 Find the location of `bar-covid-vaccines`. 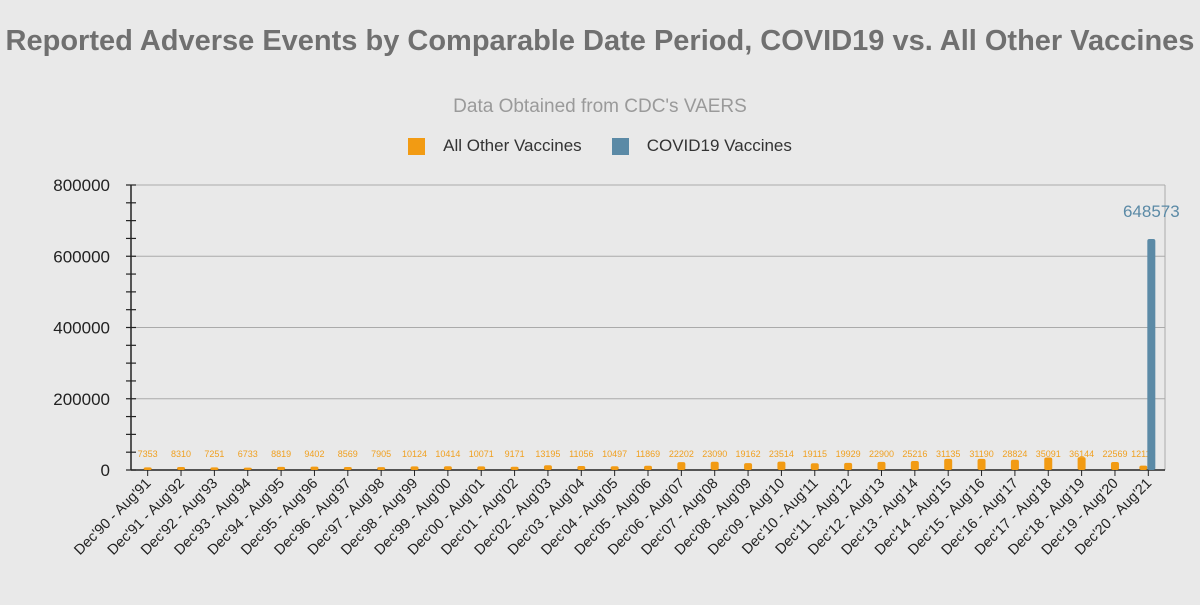

bar-covid-vaccines is located at coordinates (1151, 354).